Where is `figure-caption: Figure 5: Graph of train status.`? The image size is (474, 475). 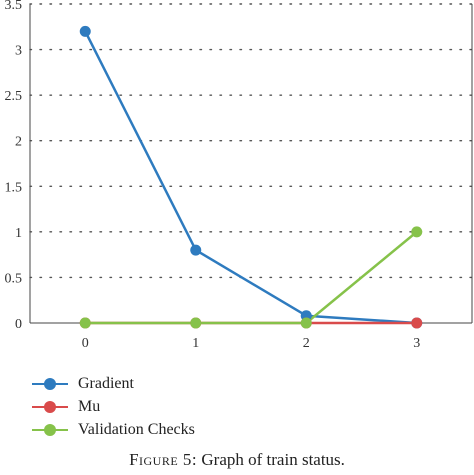 figure-caption: Figure 5: Graph of train status. is located at coordinates (237, 460).